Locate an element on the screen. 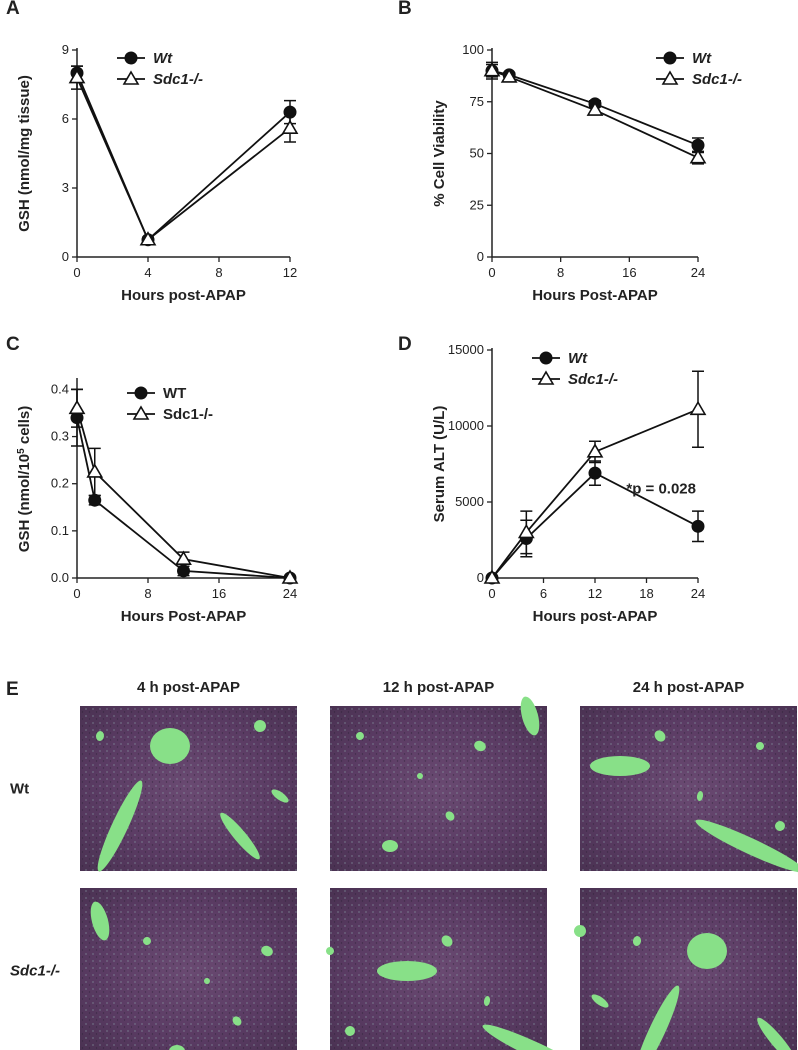 This screenshot has width=798, height=1050. y-axis-label-part: 5 is located at coordinates (21, 451).